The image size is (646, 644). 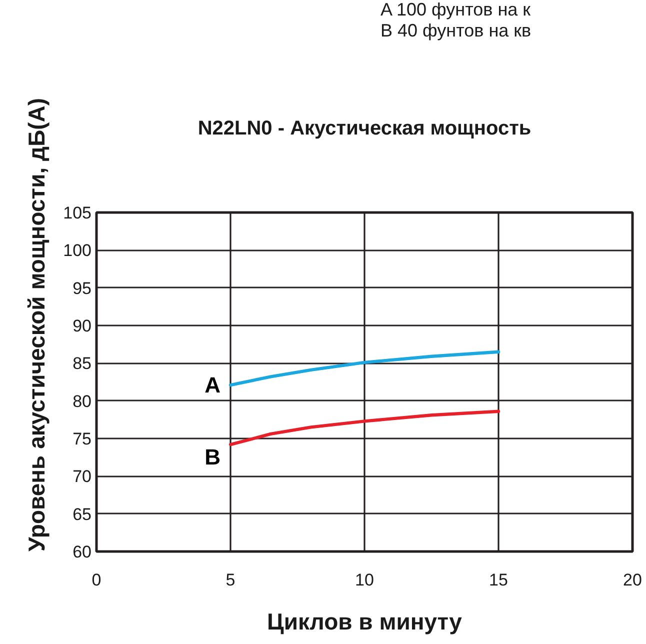 I want to click on text: B 40 фунтов на кв, so click(x=456, y=30).